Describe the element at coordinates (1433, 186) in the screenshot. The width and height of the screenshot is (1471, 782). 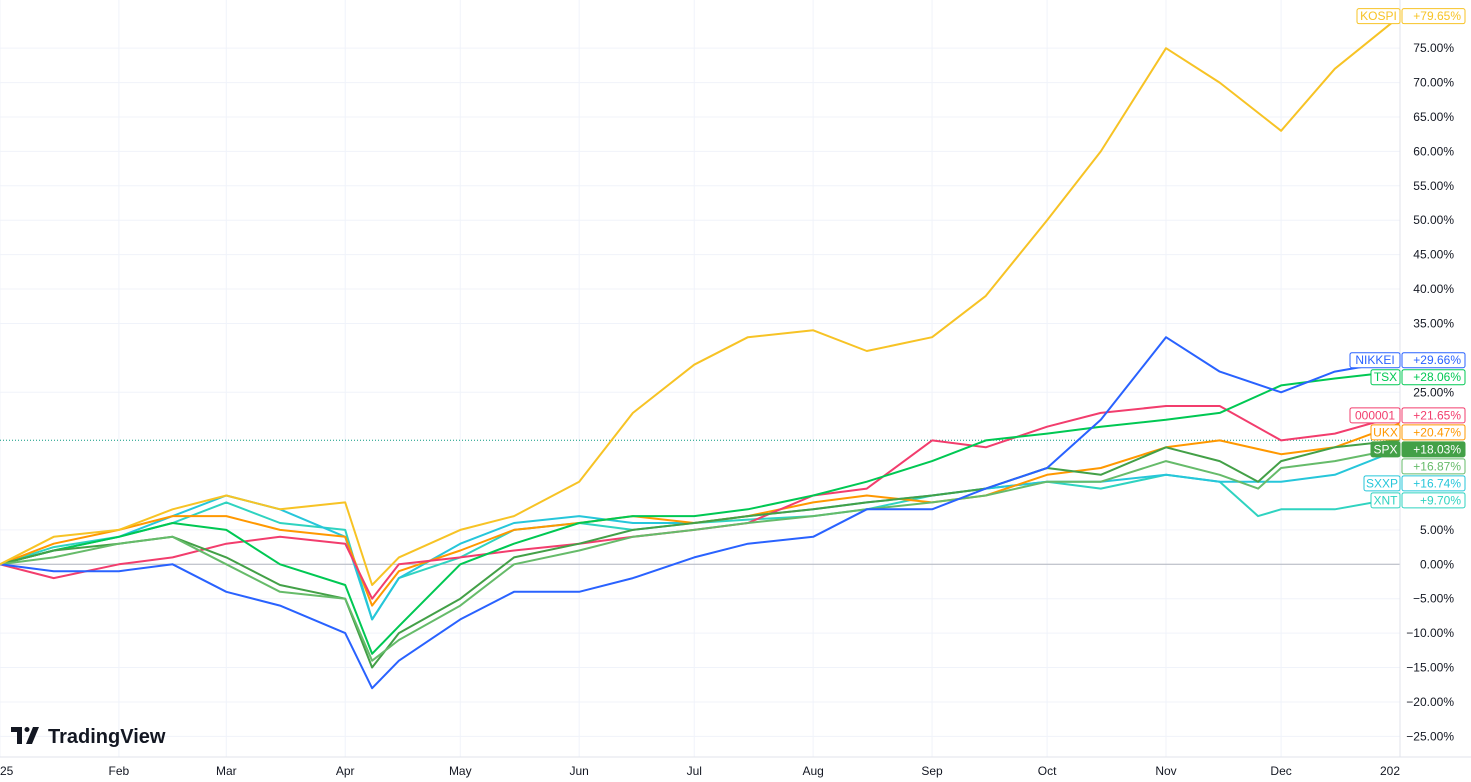
I see `y-tick-label: 55.00%` at that location.